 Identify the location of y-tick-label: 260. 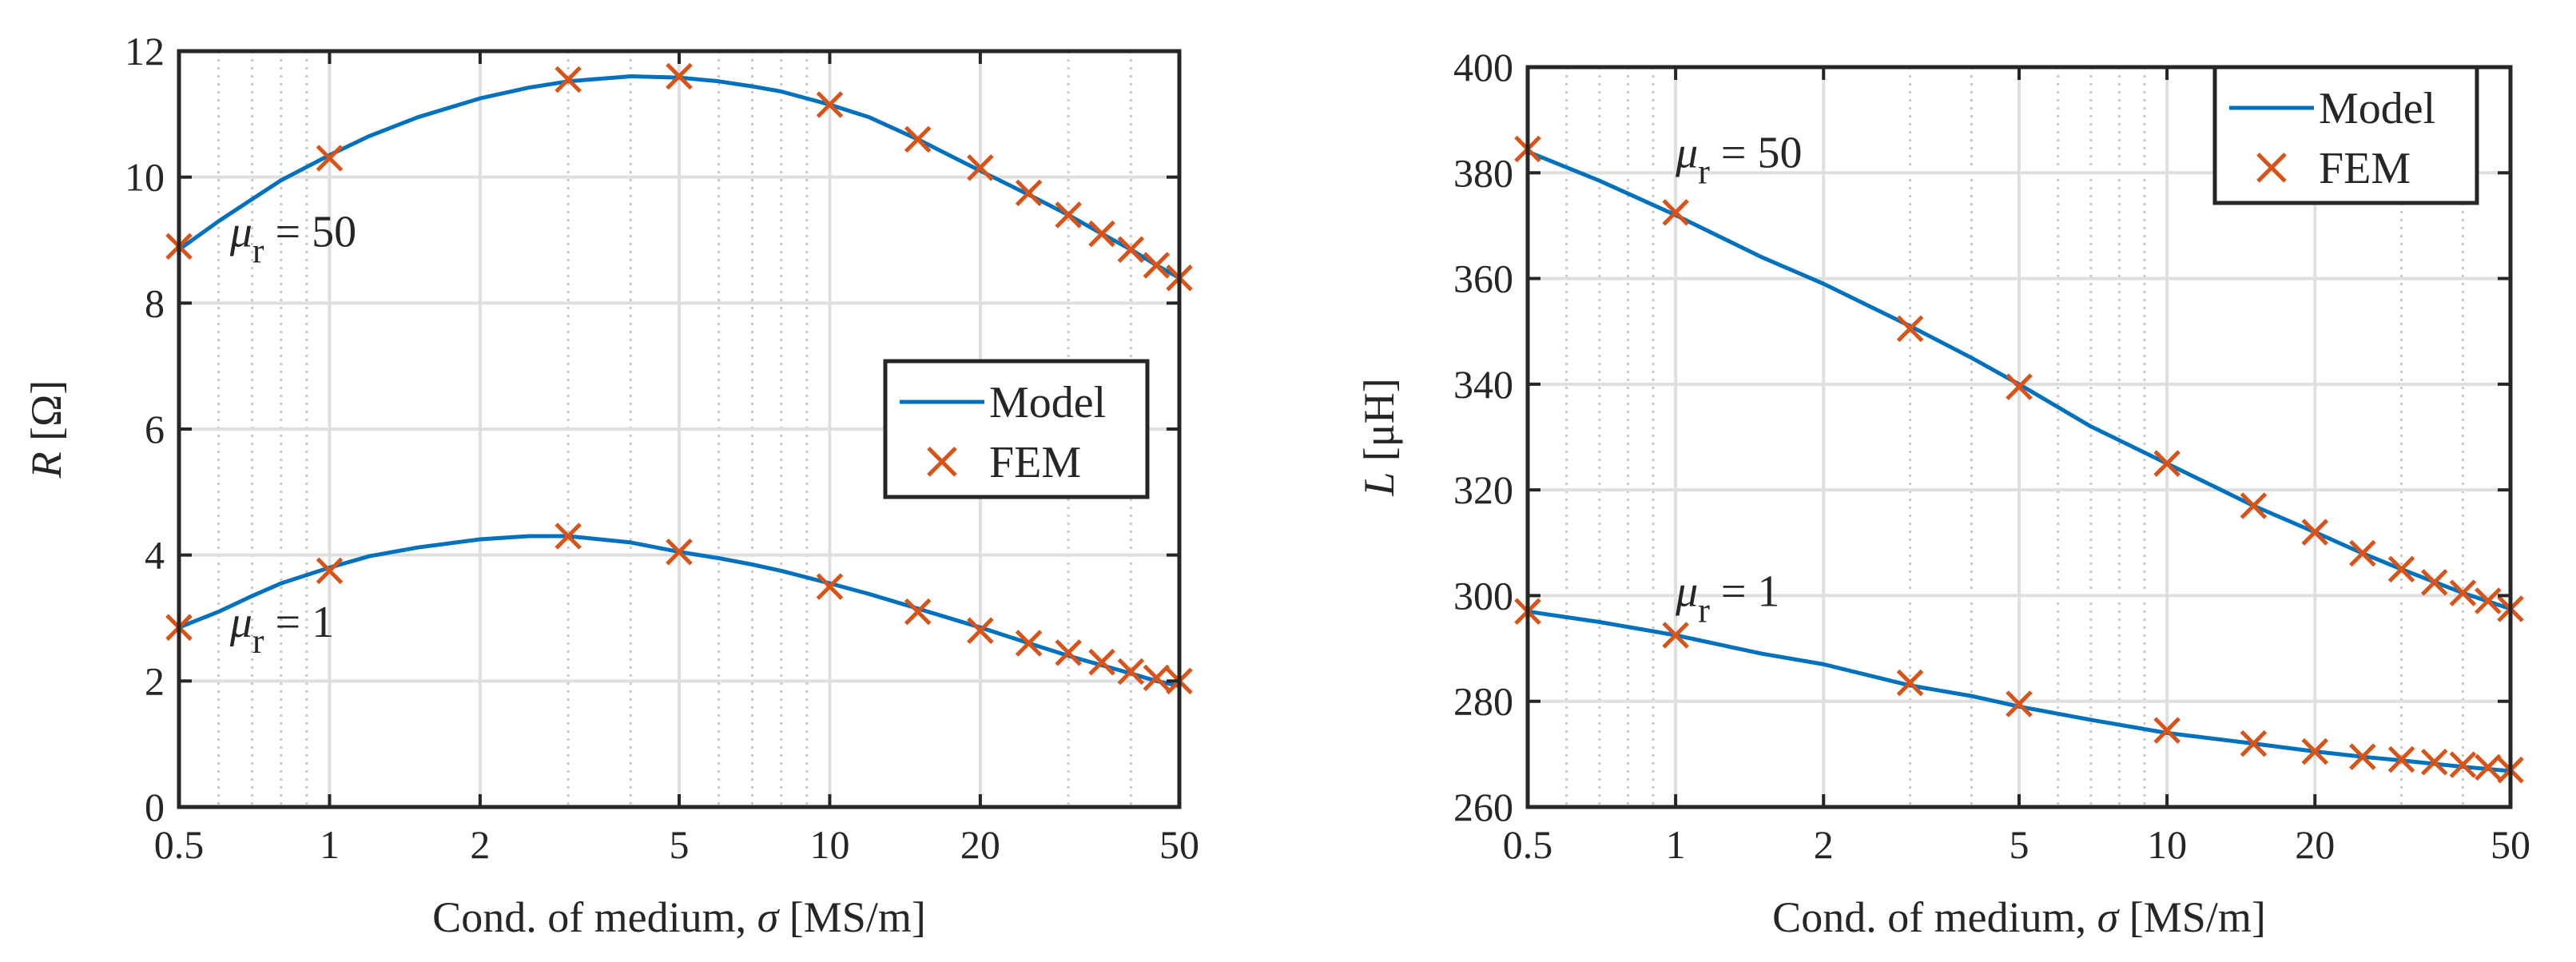
(1483, 807).